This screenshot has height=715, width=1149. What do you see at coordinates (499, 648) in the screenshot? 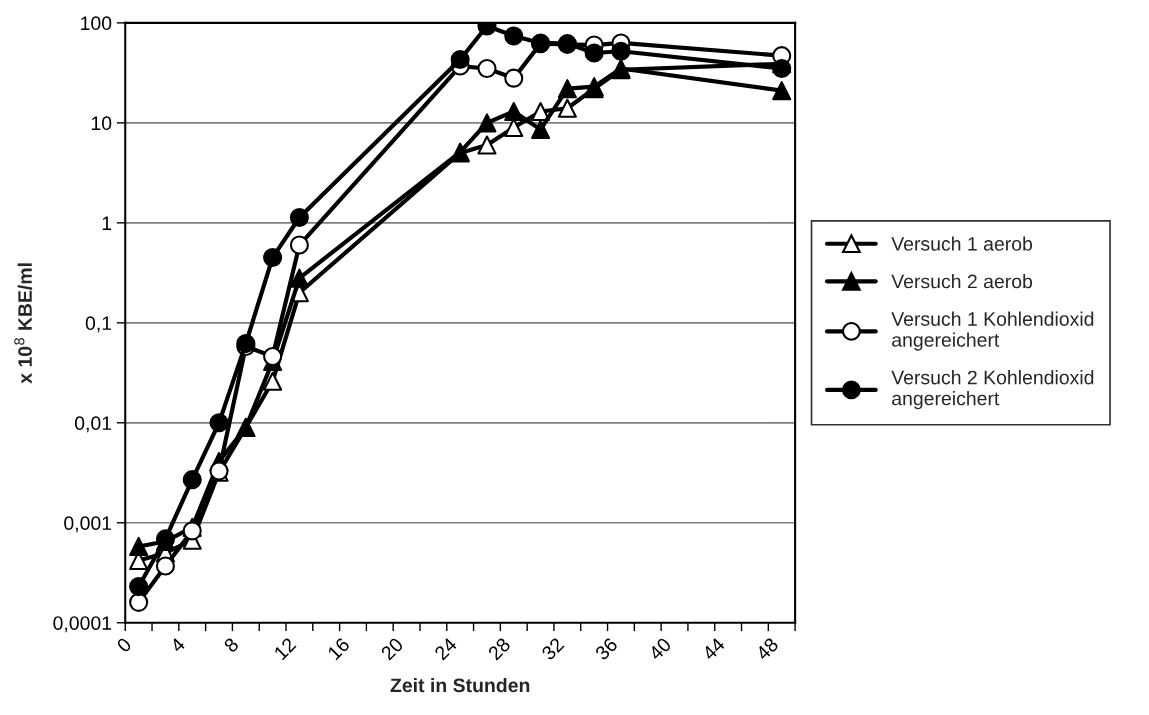
I see `x-tick-label: 28` at bounding box center [499, 648].